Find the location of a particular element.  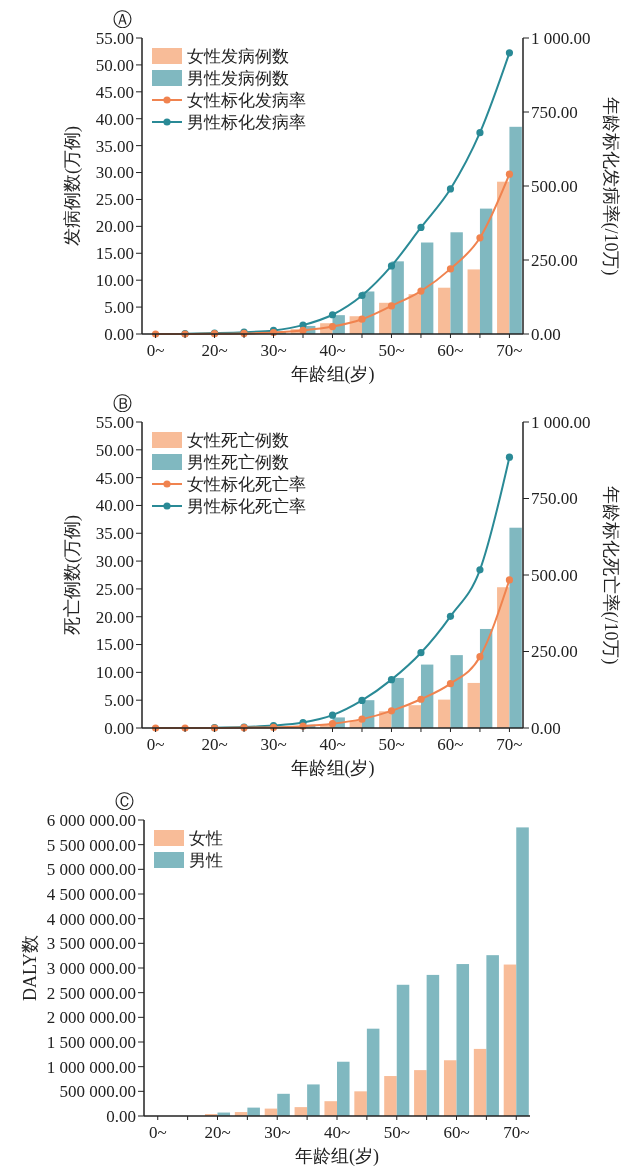

y-axis-title: 发病例数(万例) is located at coordinates (72, 186).